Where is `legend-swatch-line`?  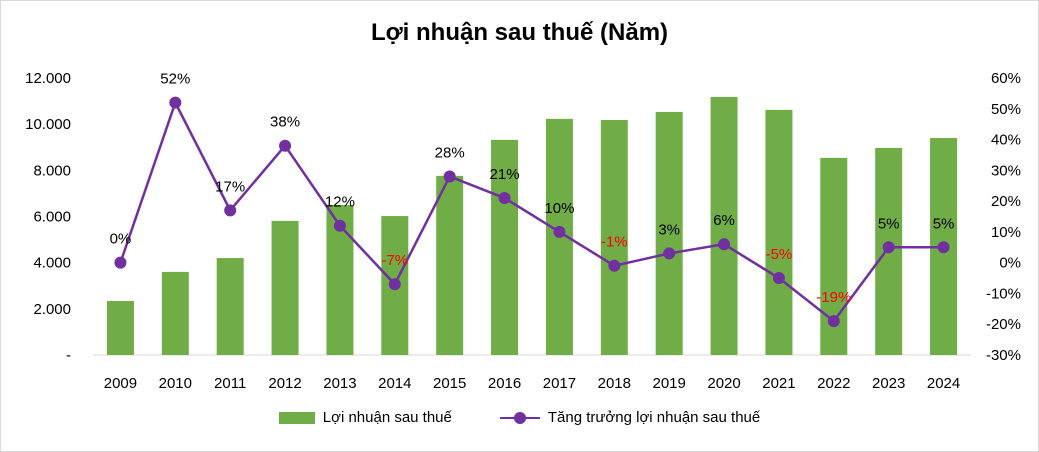 legend-swatch-line is located at coordinates (519, 417).